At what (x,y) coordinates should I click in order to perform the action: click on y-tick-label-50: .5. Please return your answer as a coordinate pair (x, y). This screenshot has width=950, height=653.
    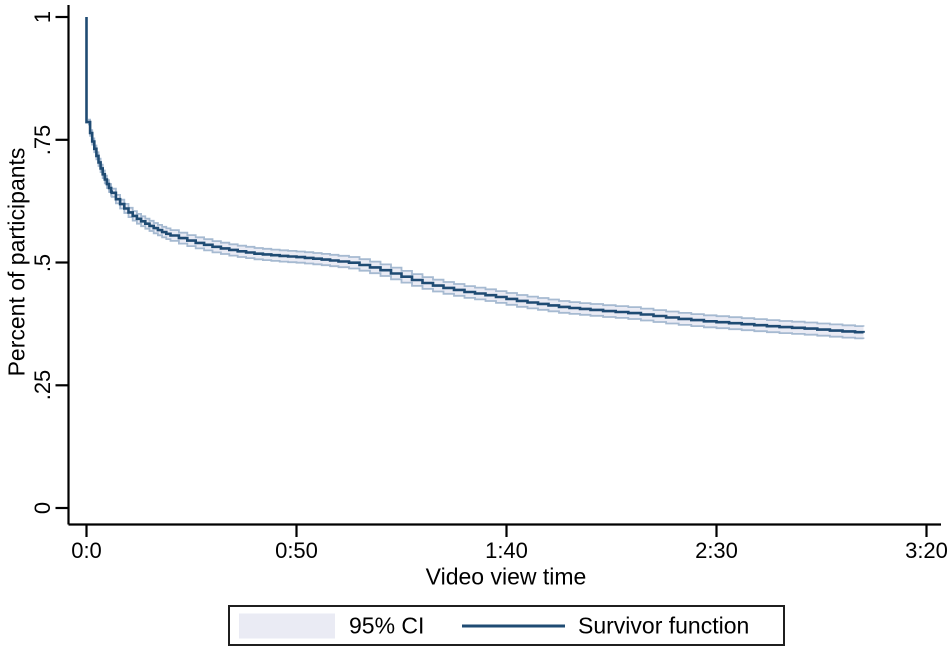
    Looking at the image, I should click on (42, 262).